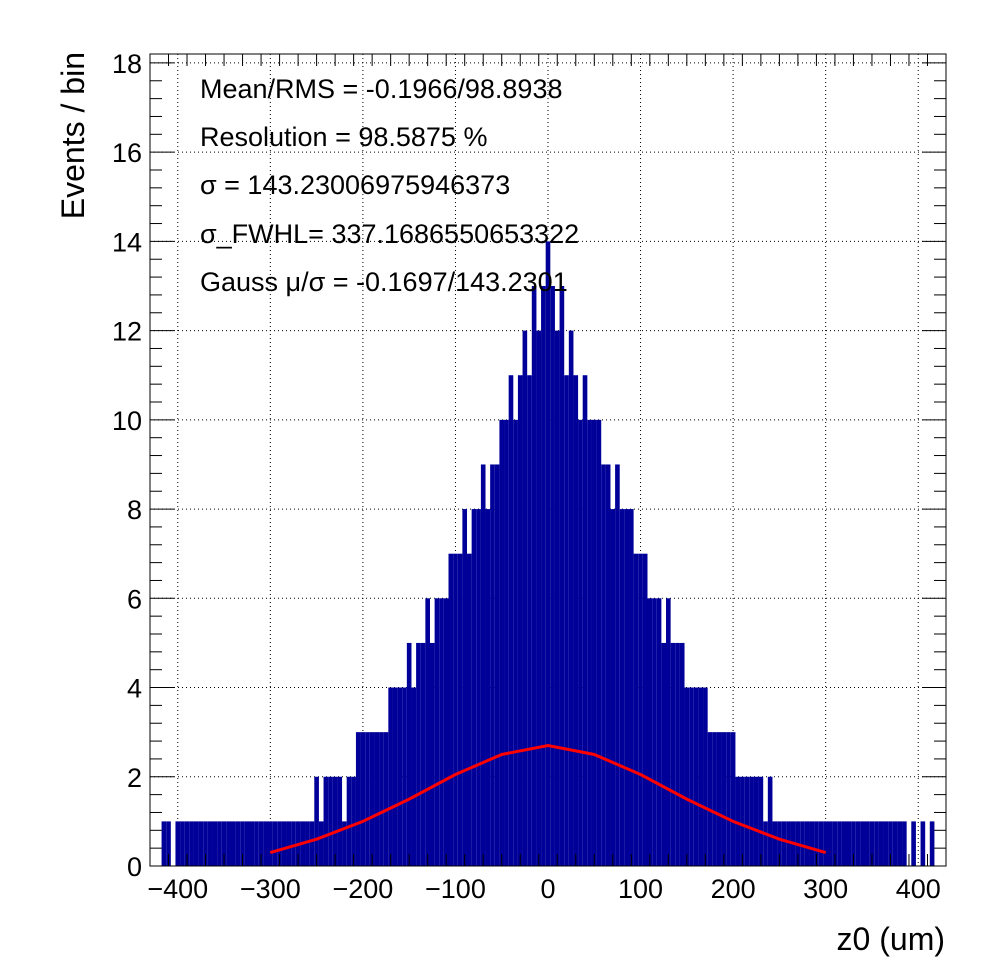 The height and width of the screenshot is (977, 996). What do you see at coordinates (127, 421) in the screenshot?
I see `y-tick-label: 10` at bounding box center [127, 421].